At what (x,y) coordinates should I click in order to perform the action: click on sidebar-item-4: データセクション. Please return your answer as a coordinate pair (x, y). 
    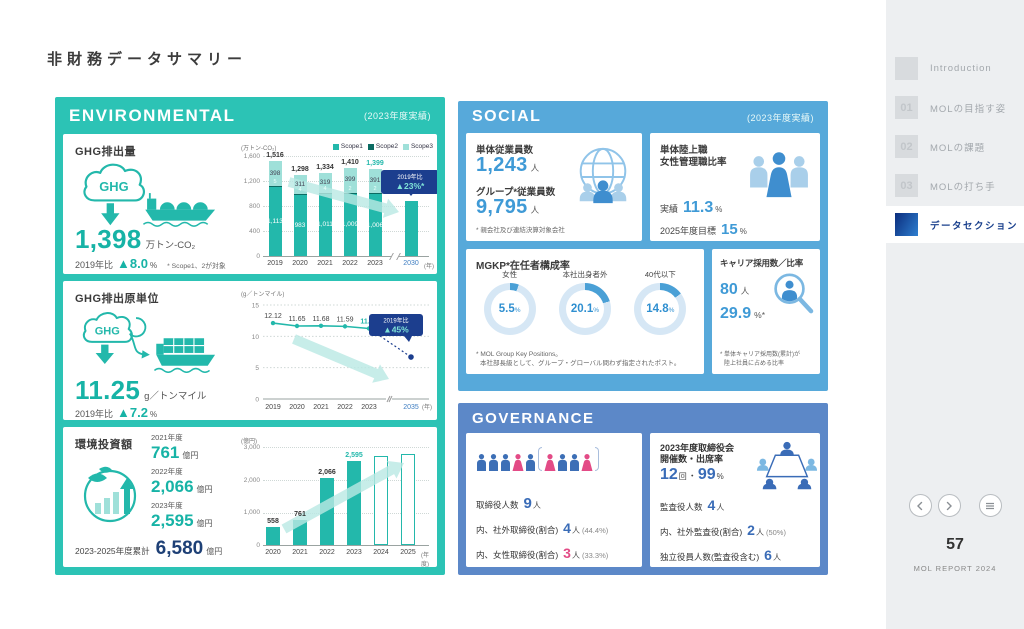
    Looking at the image, I should click on (955, 224).